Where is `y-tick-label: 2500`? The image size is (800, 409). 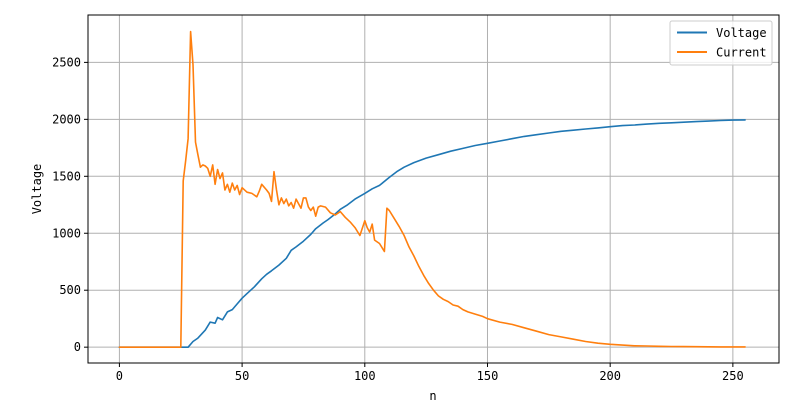 y-tick-label: 2500 is located at coordinates (66, 62).